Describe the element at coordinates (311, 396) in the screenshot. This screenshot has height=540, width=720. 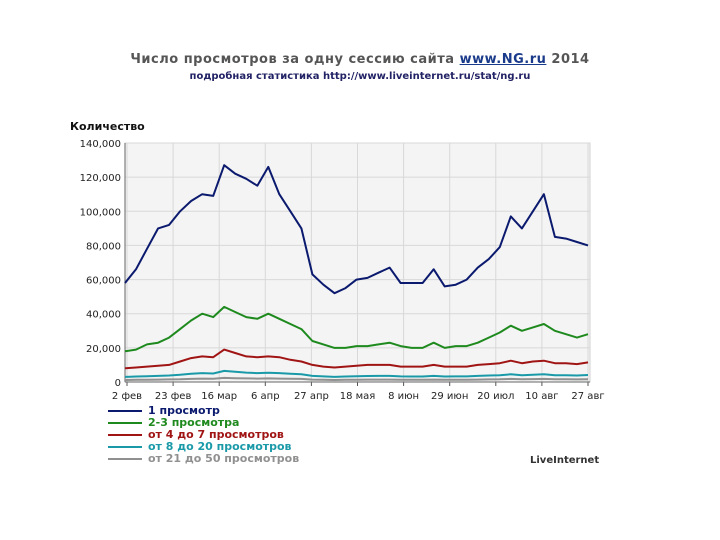
I see `x-tick-label: 27 апр` at that location.